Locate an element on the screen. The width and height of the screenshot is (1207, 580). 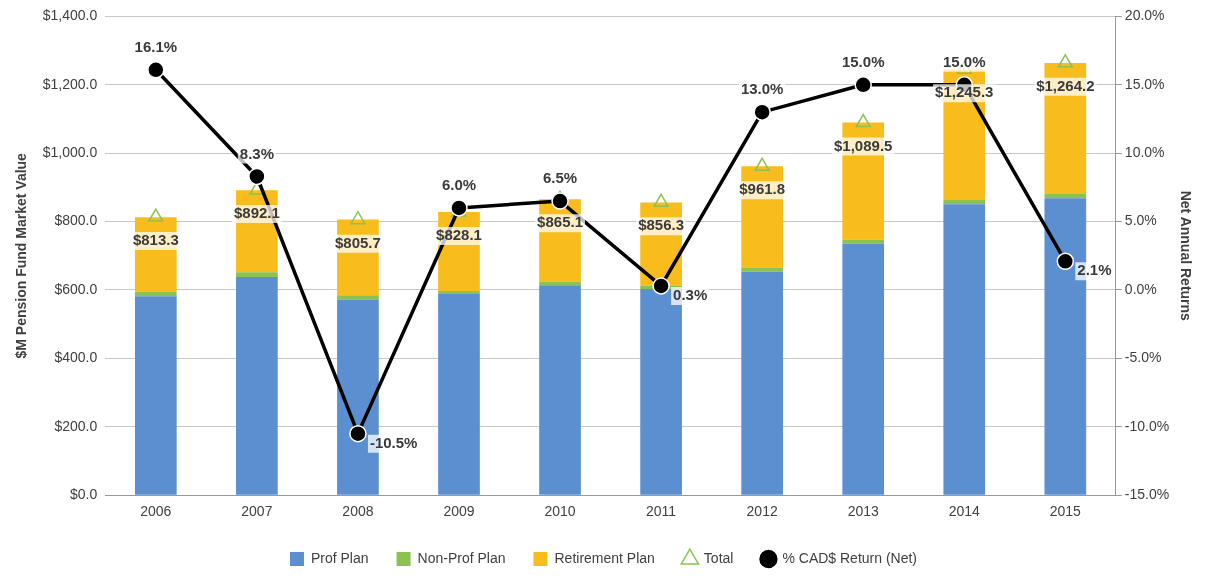
data-label: $813.3 is located at coordinates (155, 240).